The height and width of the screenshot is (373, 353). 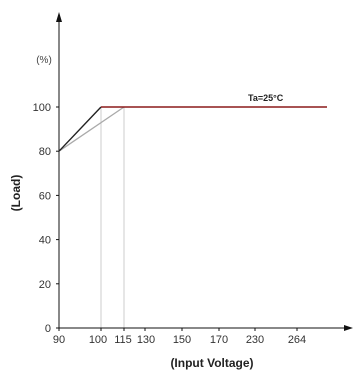 What do you see at coordinates (46, 218) in the screenshot?
I see `y-tick-labels: 0 20 40 60 80 100` at bounding box center [46, 218].